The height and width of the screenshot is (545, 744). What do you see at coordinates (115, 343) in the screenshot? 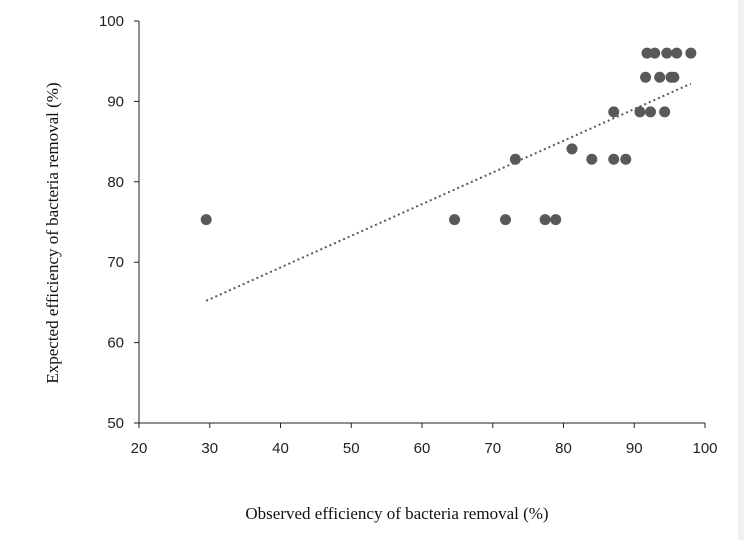
I see `y-tick-label: 60` at bounding box center [115, 343].